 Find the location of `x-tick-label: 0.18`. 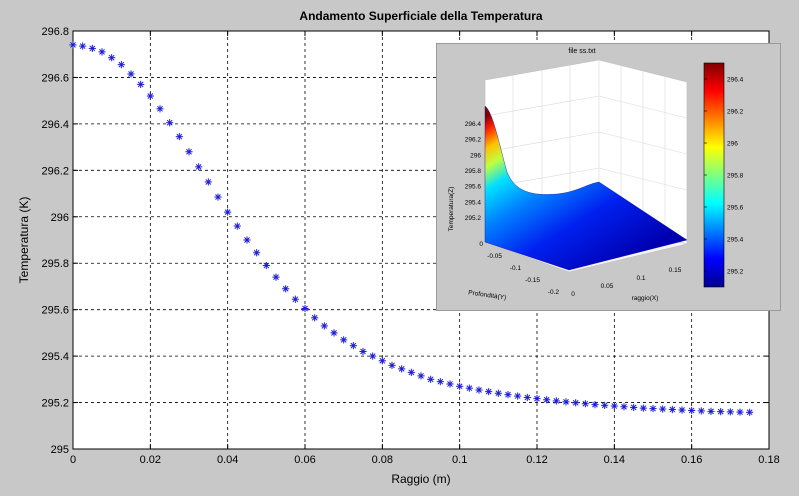

x-tick-label: 0.18 is located at coordinates (768, 460).